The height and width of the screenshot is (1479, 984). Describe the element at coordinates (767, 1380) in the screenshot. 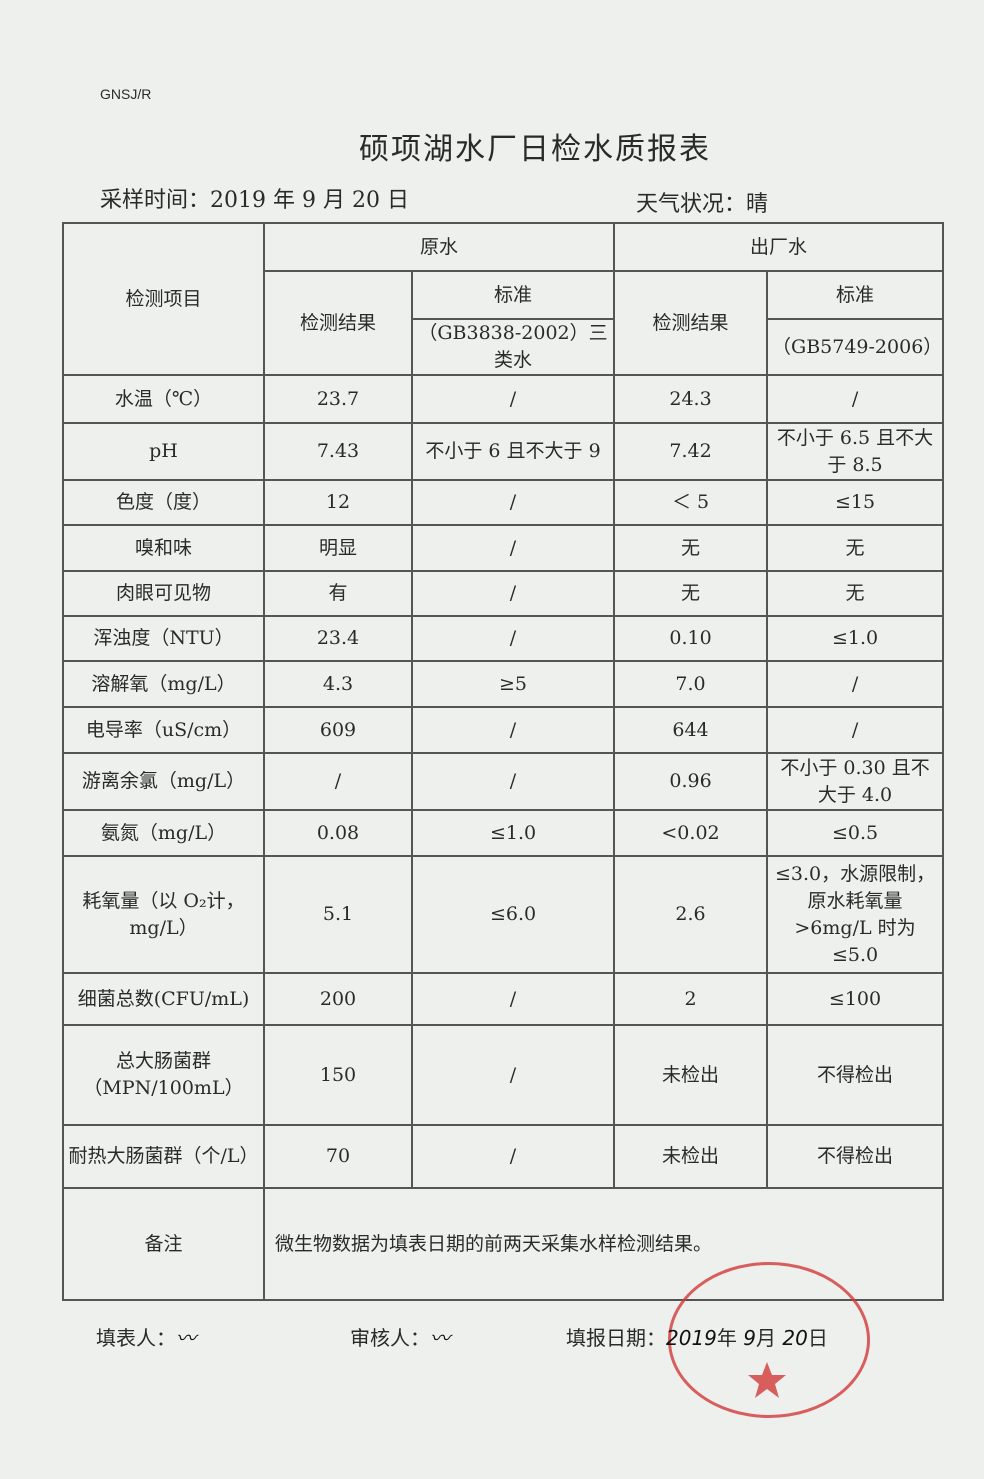

I see `stamp-star-icon` at that location.